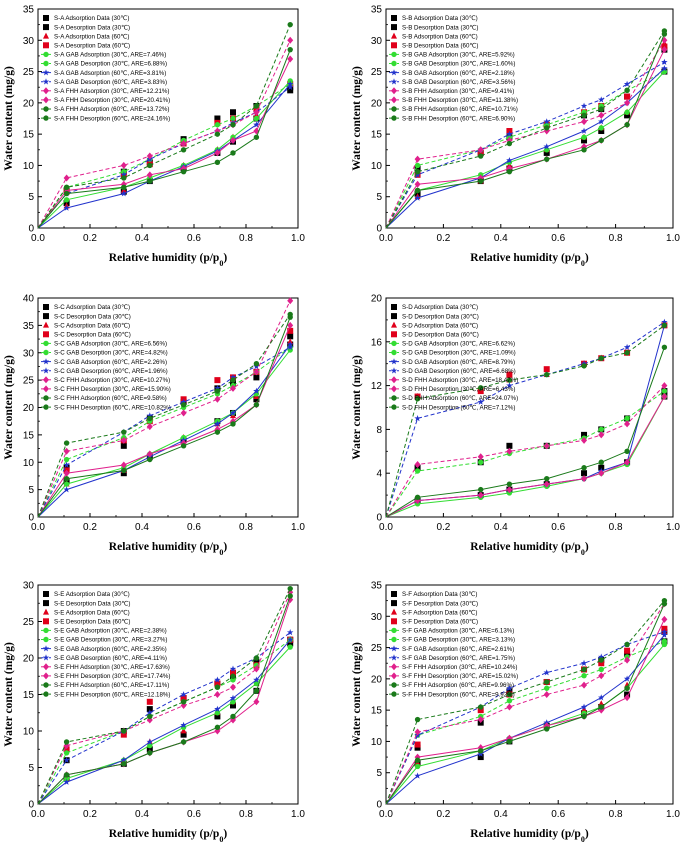  What do you see at coordinates (111, 353) in the screenshot?
I see `legend-entry: S-C GAB Desorption (30℃, ARE=4.82%)` at bounding box center [111, 353].